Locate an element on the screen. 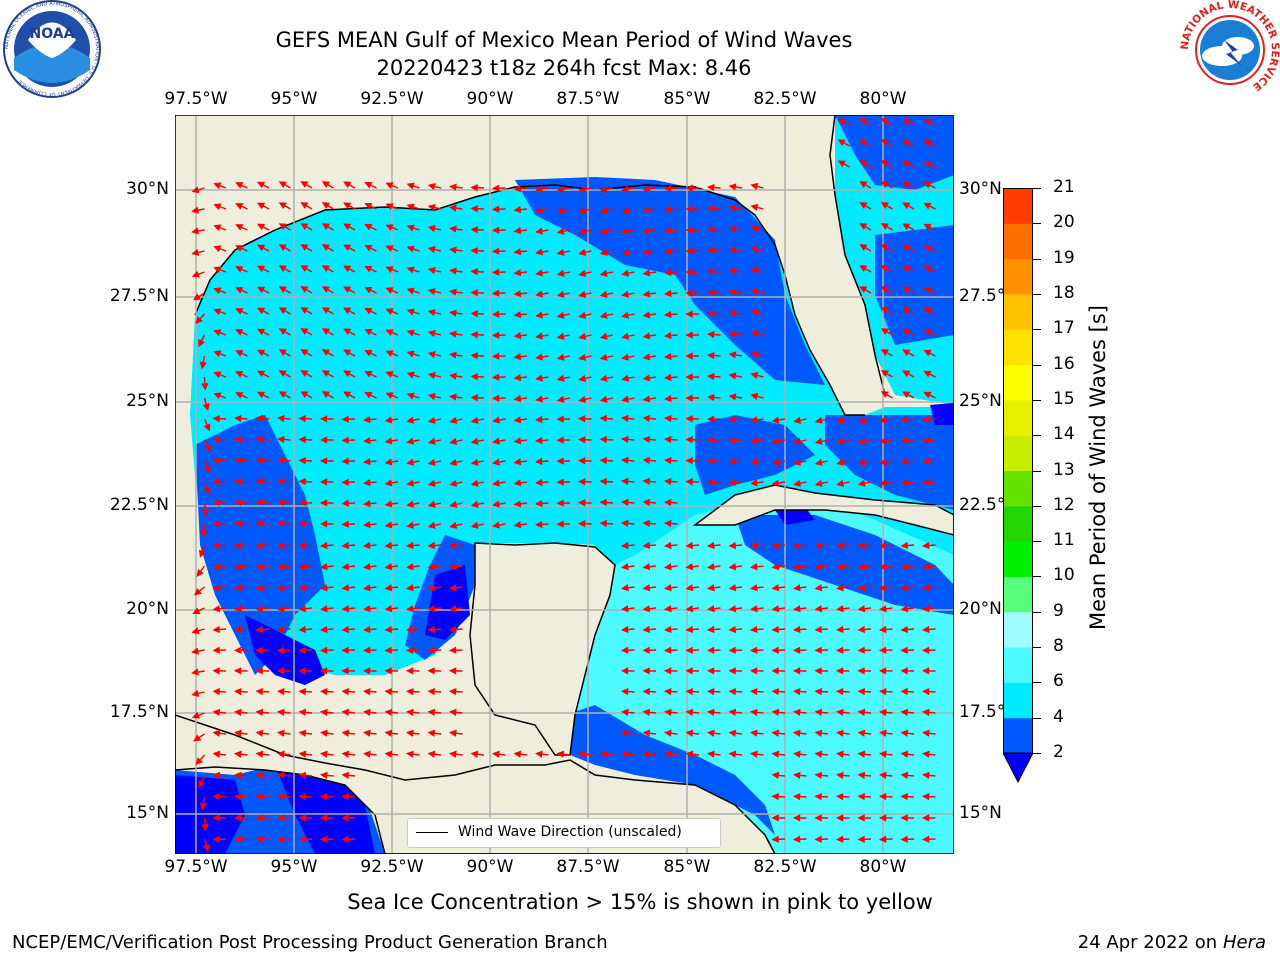 This screenshot has width=1280, height=960. colorbar-bin is located at coordinates (1018, 453).